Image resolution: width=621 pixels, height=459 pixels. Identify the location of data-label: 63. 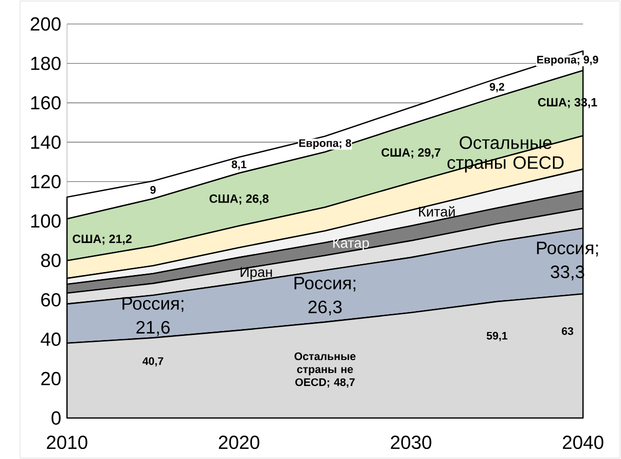
(568, 331).